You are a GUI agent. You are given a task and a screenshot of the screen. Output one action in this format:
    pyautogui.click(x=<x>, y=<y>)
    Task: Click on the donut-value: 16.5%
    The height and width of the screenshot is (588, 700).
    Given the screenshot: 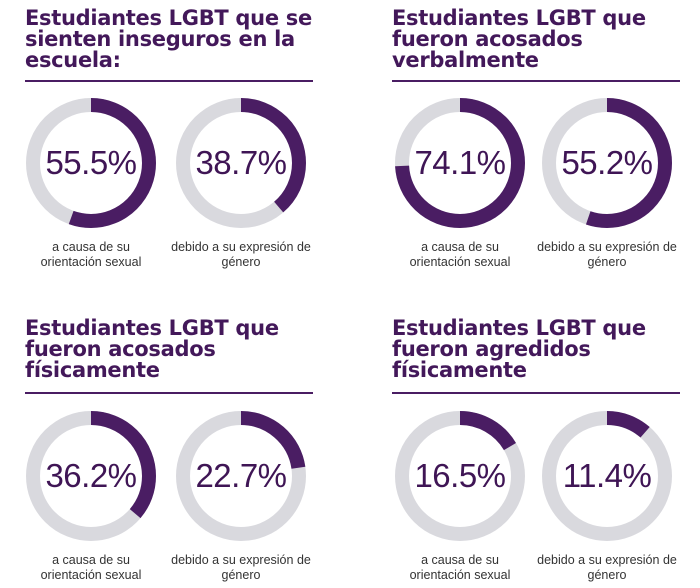 What is the action you would take?
    pyautogui.click(x=460, y=475)
    